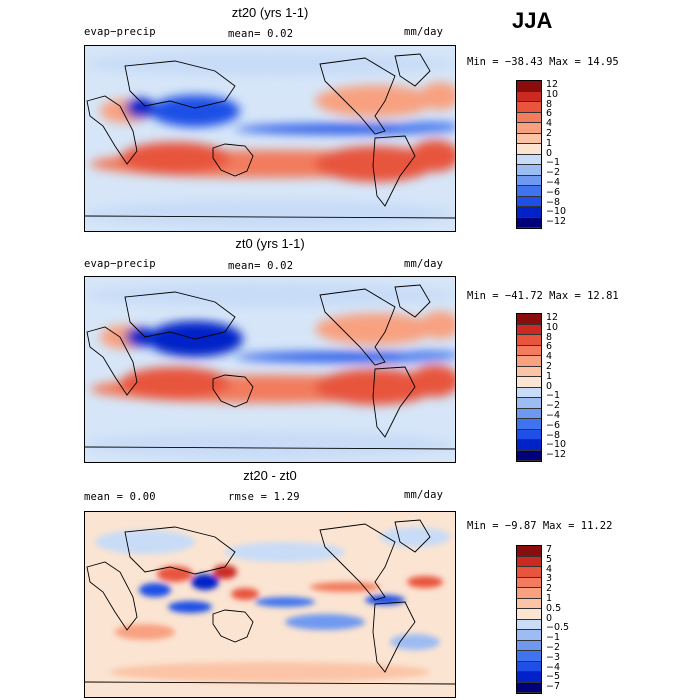 The image size is (700, 700). What do you see at coordinates (558, 628) in the screenshot?
I see `colorbar-label: −0.5` at bounding box center [558, 628].